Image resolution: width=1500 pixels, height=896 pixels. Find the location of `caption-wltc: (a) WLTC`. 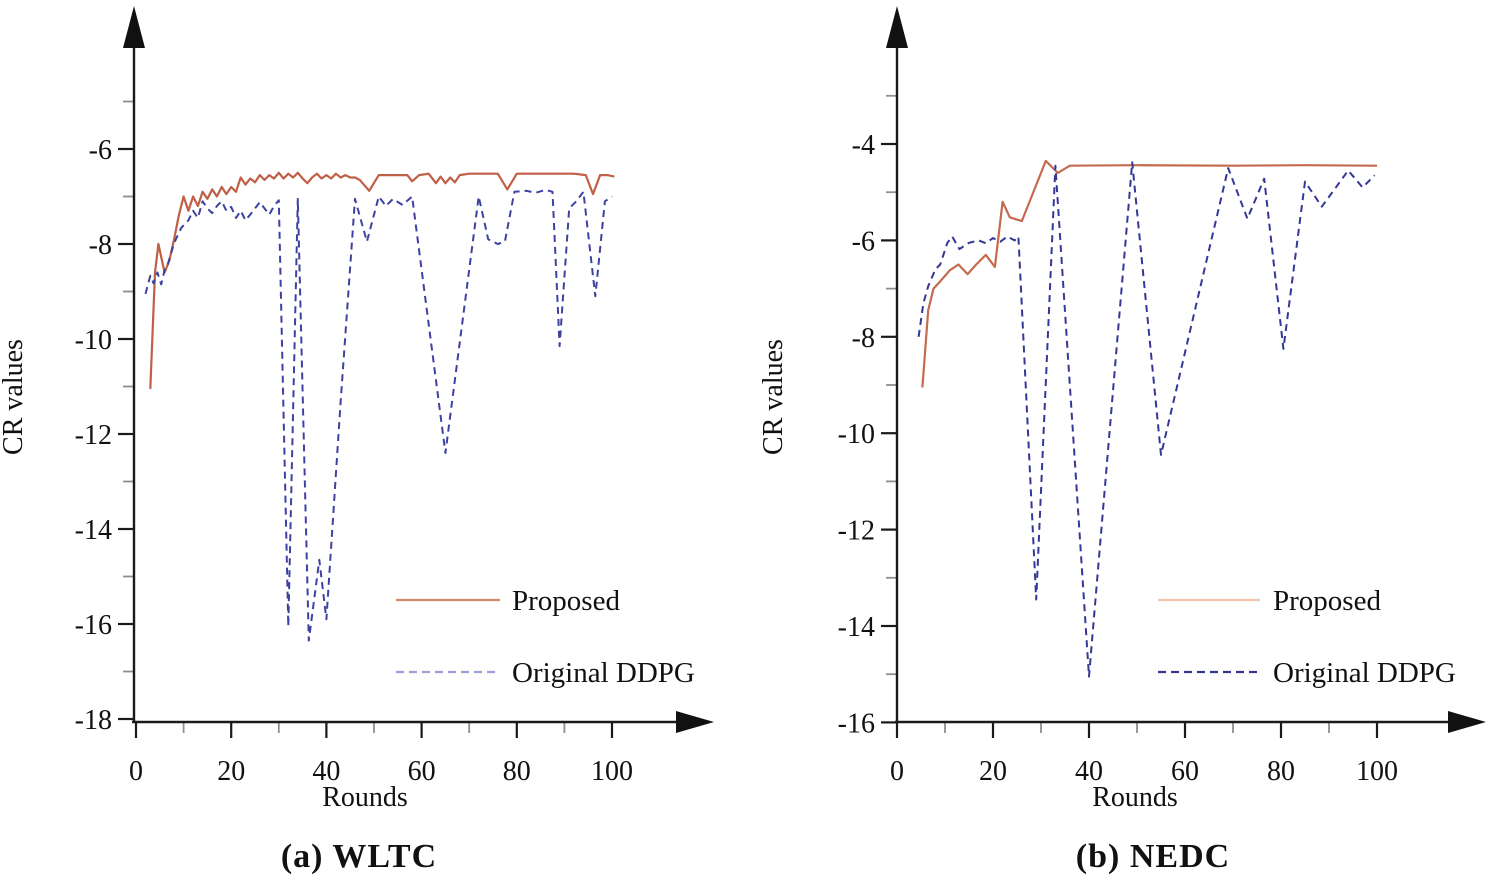

caption-wltc: (a) WLTC is located at coordinates (359, 856).